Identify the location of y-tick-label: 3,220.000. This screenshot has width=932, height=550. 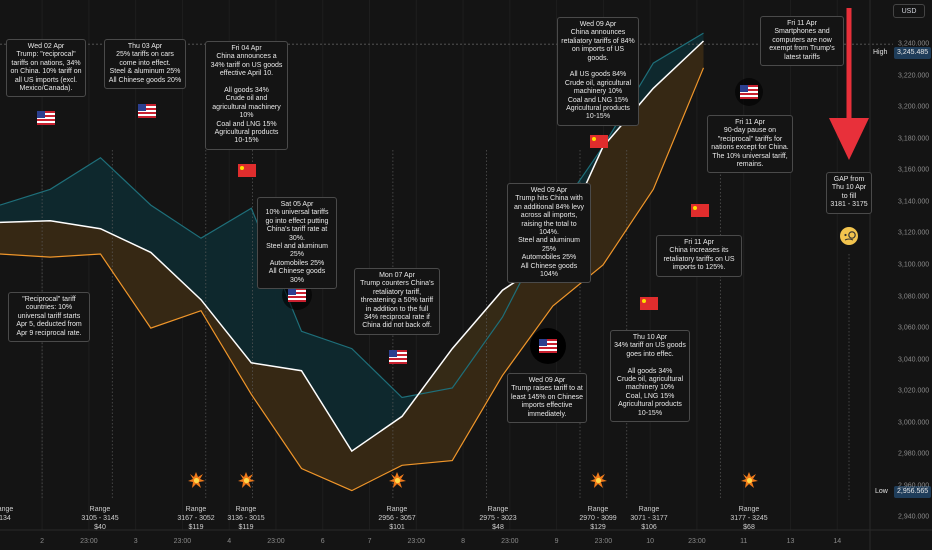
(914, 76).